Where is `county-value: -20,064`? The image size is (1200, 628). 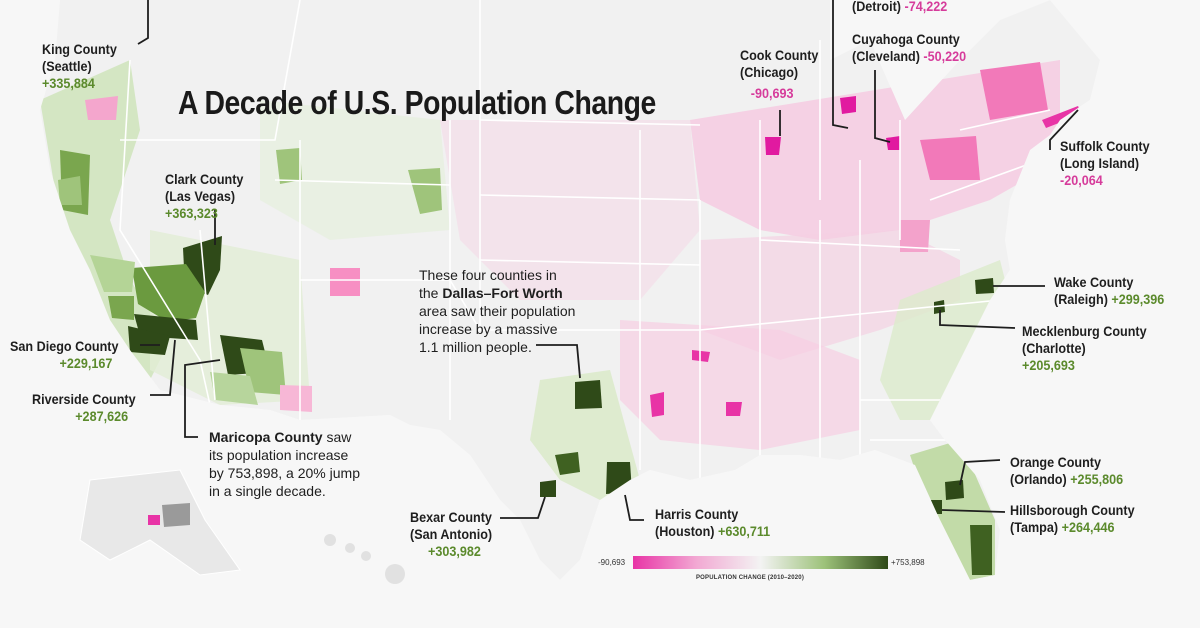
county-value: -20,064 is located at coordinates (1081, 180).